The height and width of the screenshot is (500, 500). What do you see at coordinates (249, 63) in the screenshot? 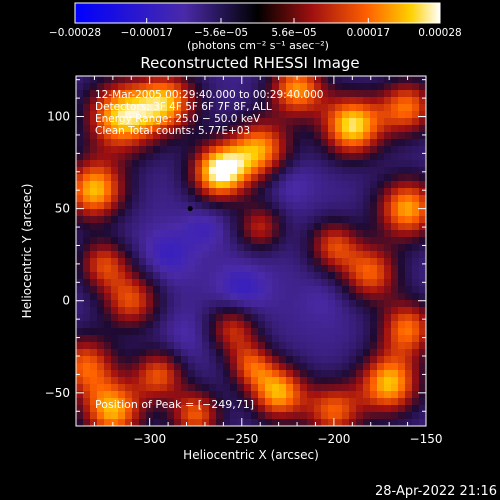
I see `chart-title: Reconstructed RHESSI Image` at bounding box center [249, 63].